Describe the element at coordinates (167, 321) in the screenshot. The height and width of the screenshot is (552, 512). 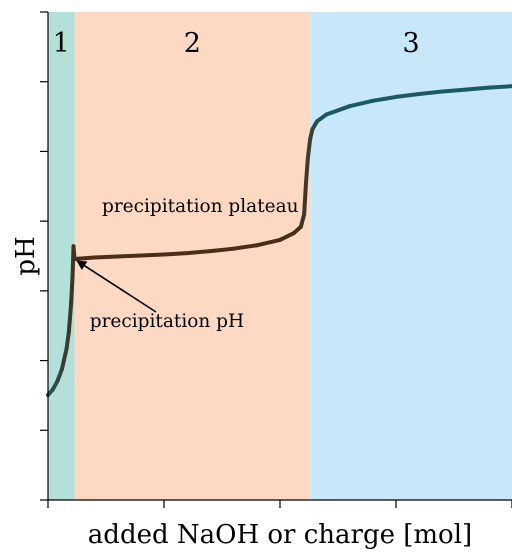
I see `annotation-precipitation-ph: precipitation pH` at that location.